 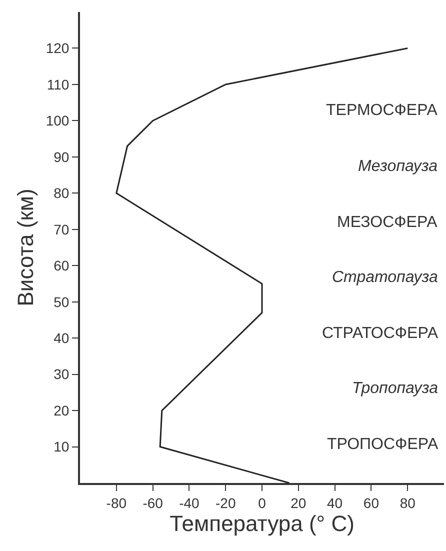 What do you see at coordinates (153, 502) in the screenshot?
I see `x-tick-label: -60` at bounding box center [153, 502].